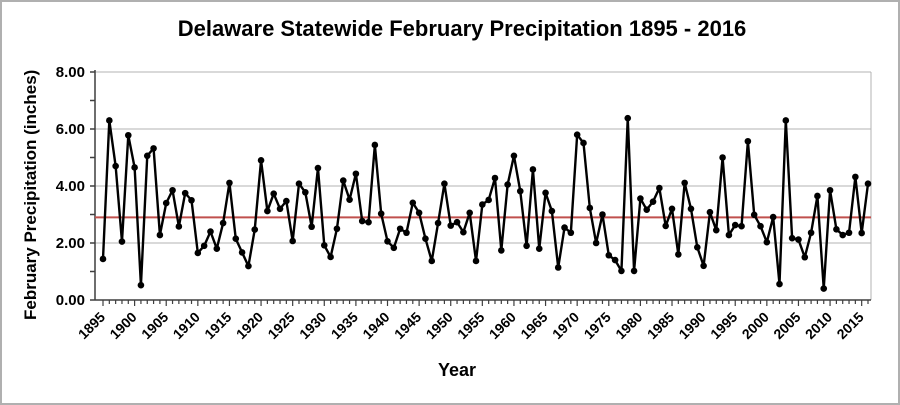 This screenshot has height=405, width=900. I want to click on x-tick-label: 1990, so click(691, 325).